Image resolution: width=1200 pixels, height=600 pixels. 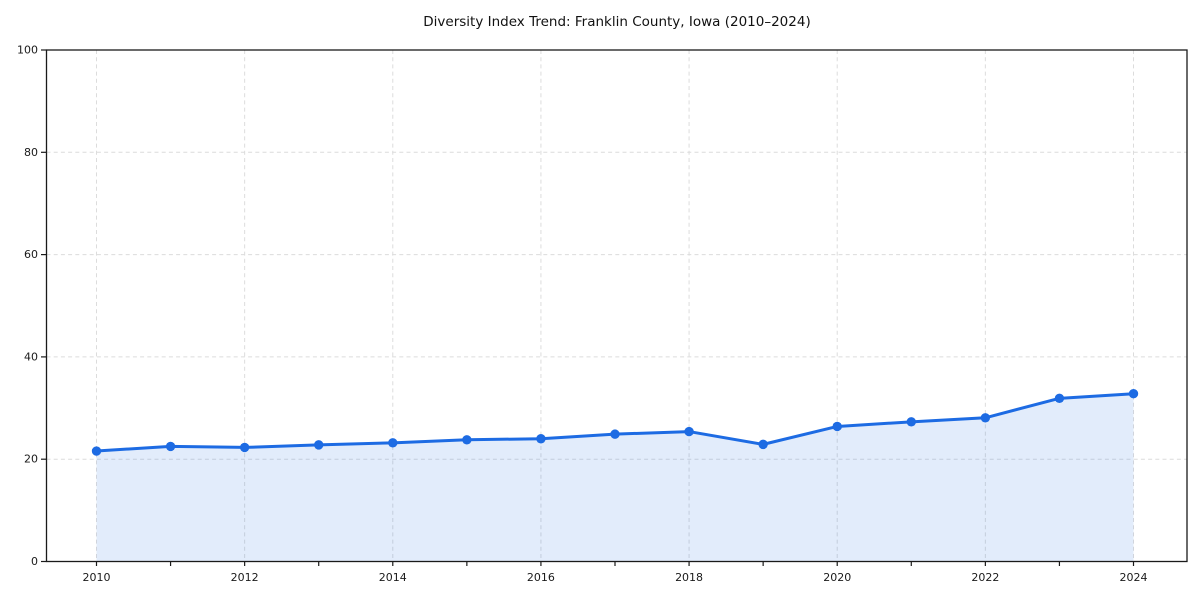 What do you see at coordinates (27, 306) in the screenshot?
I see `y-axis-tick-labels: 0 20 40 60 80 100` at bounding box center [27, 306].